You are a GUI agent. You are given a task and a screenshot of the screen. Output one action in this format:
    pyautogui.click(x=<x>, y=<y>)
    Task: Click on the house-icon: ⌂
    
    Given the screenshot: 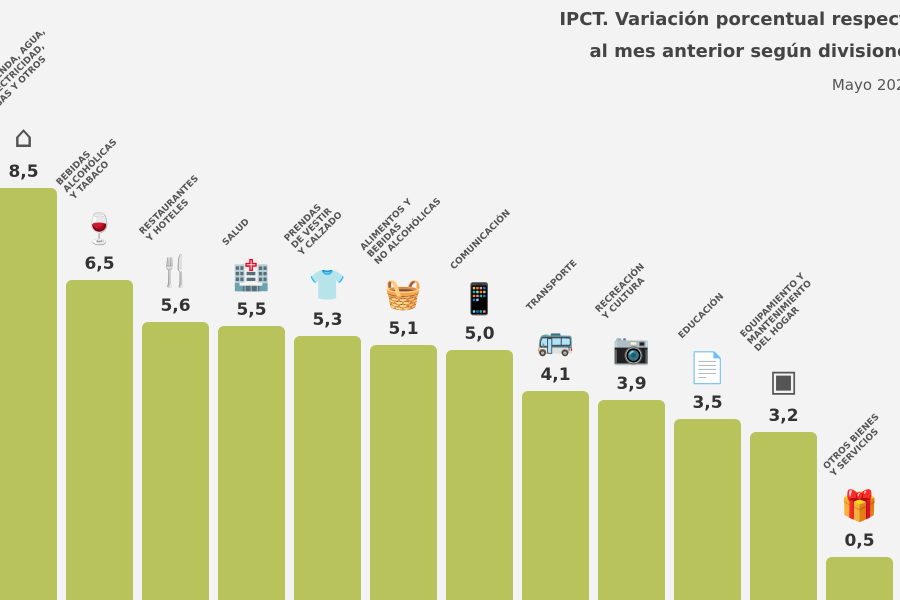 What is the action you would take?
    pyautogui.click(x=23, y=138)
    